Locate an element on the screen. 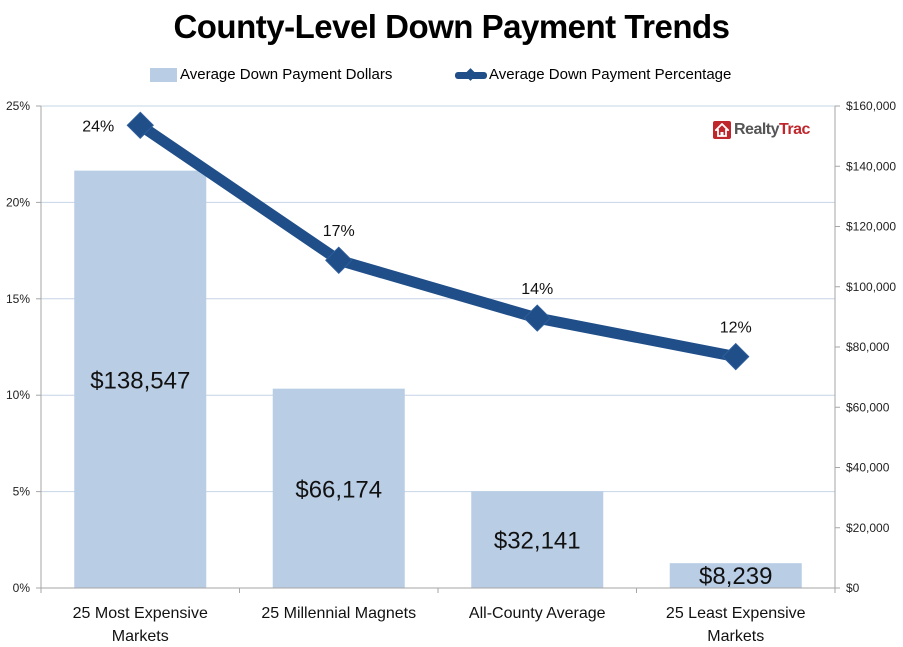 This screenshot has width=903, height=647. legend-item-dollars: Average Down Payment Dollars is located at coordinates (271, 74).